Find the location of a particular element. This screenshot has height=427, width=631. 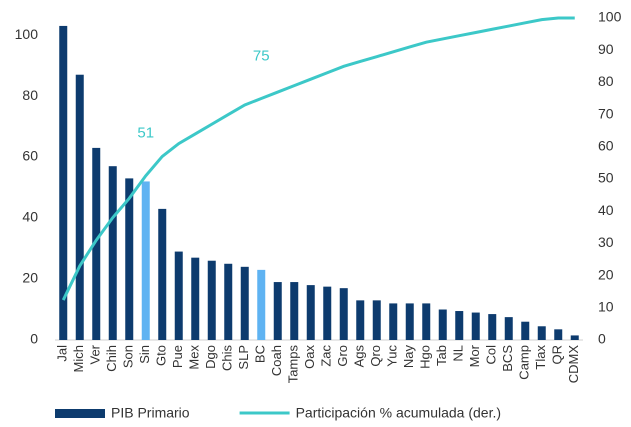

x-tick-label: Tlax is located at coordinates (540, 357).